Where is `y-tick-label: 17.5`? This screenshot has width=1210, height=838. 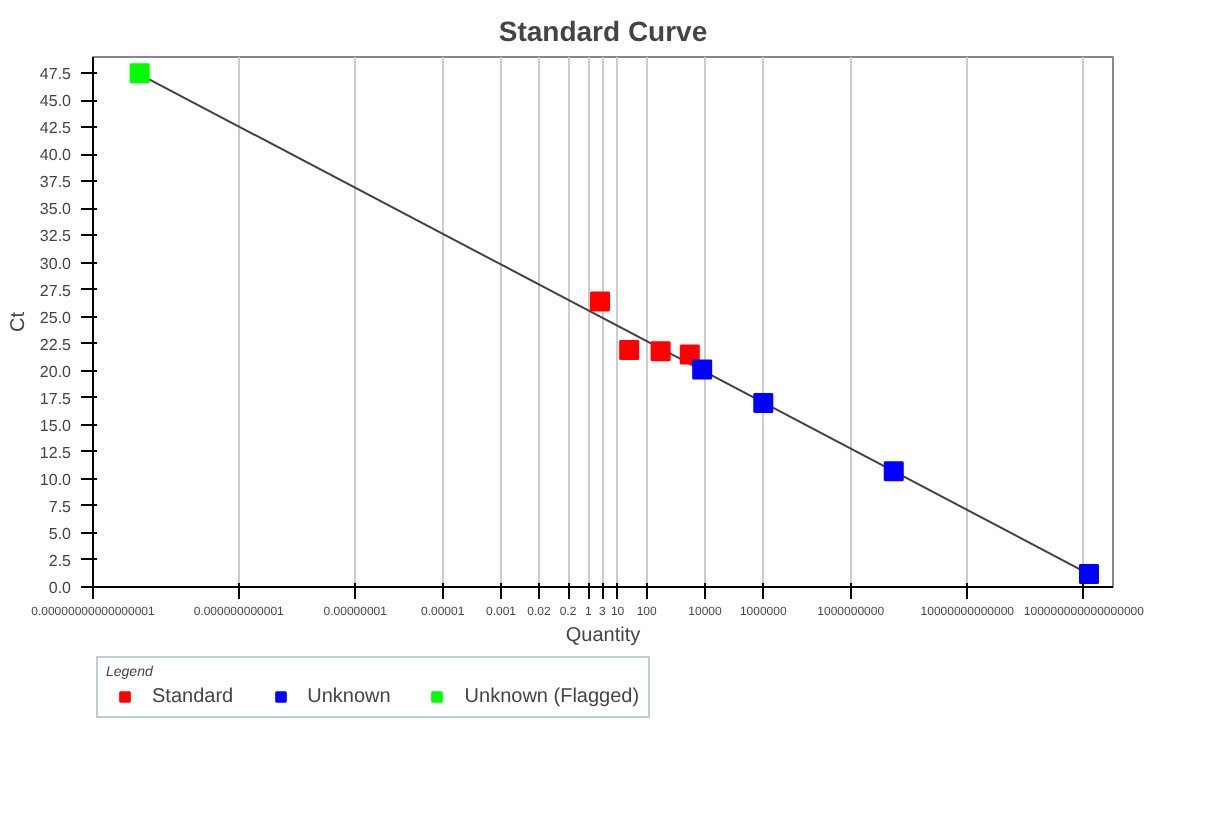
y-tick-label: 17.5 is located at coordinates (56, 398).